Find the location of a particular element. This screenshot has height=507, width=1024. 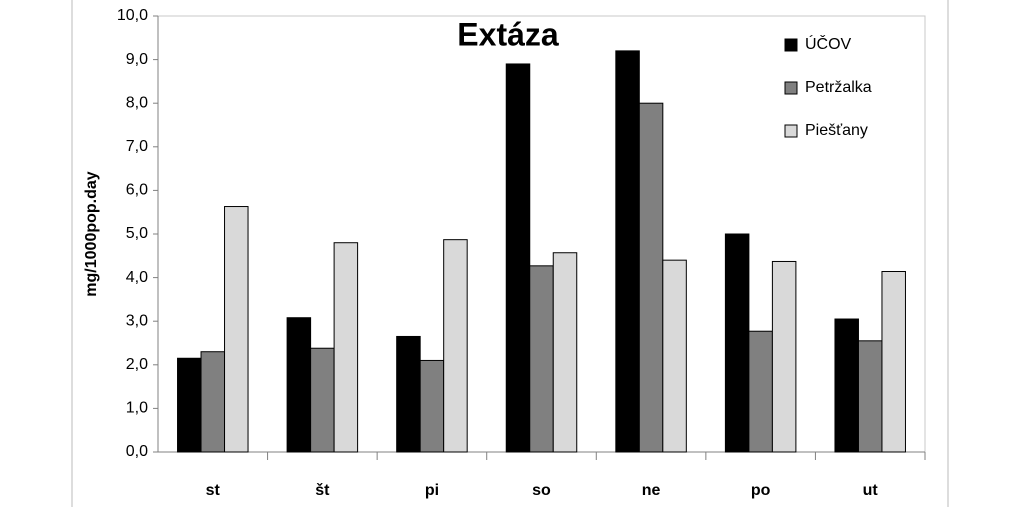

x-tick-label: št is located at coordinates (322, 490).